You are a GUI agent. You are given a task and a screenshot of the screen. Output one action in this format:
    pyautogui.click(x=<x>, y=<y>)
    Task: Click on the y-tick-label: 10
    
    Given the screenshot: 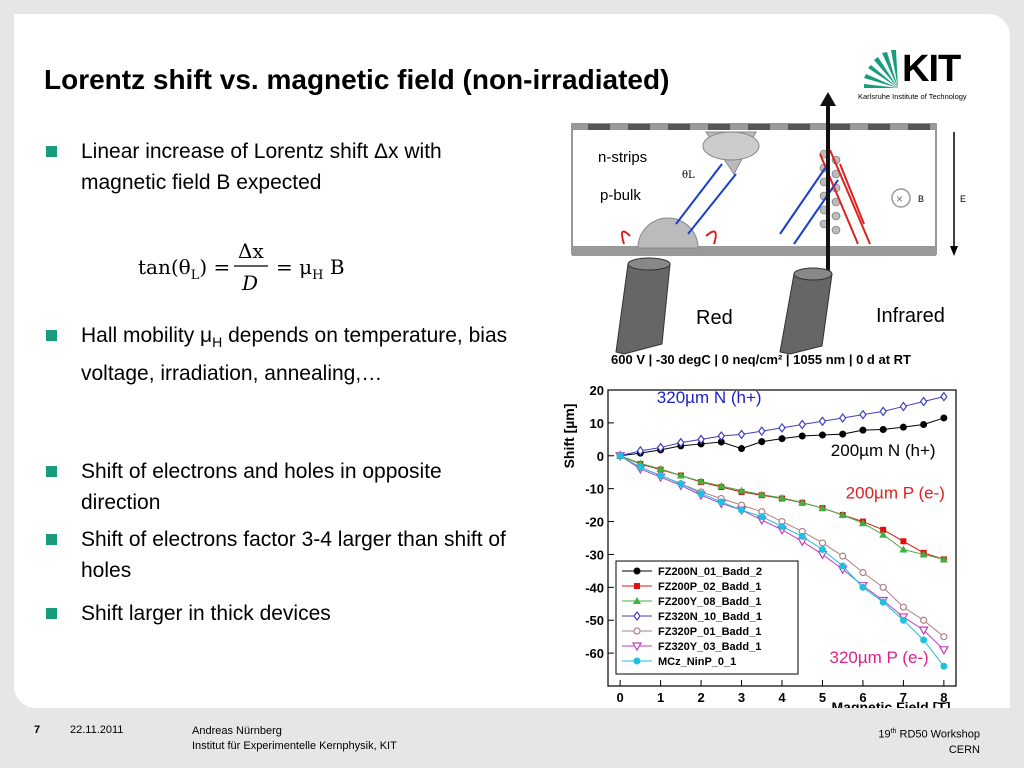 What is the action you would take?
    pyautogui.click(x=597, y=423)
    